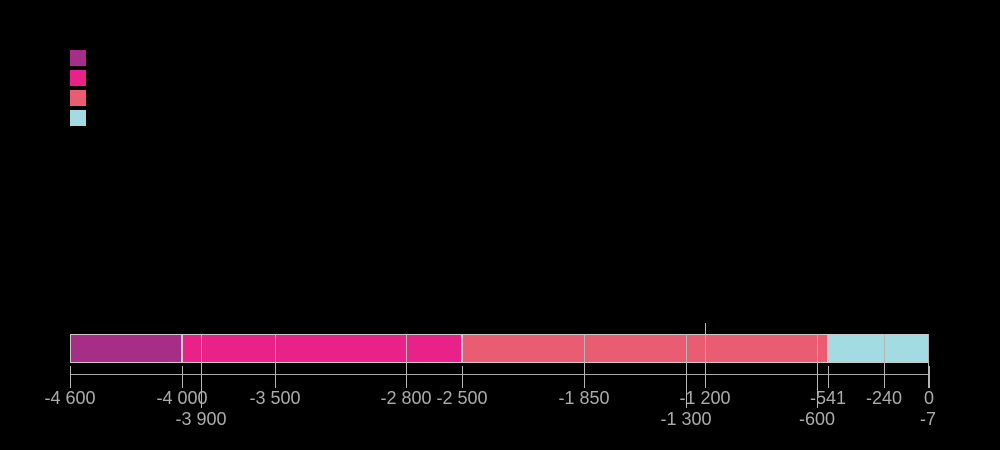  What do you see at coordinates (686, 419) in the screenshot?
I see `axis-label: -1 300` at bounding box center [686, 419].